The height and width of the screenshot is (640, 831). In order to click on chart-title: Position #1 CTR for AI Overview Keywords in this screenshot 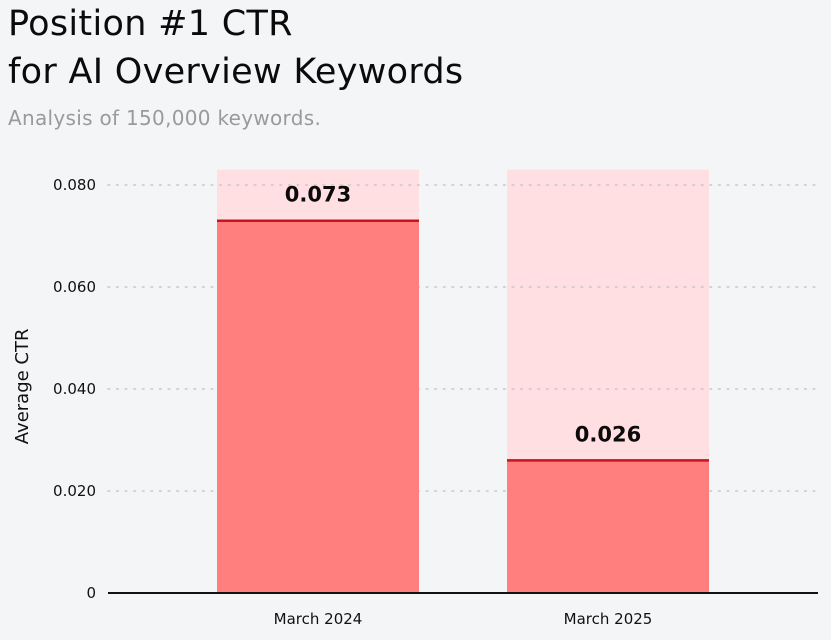, I will do `click(235, 48)`.